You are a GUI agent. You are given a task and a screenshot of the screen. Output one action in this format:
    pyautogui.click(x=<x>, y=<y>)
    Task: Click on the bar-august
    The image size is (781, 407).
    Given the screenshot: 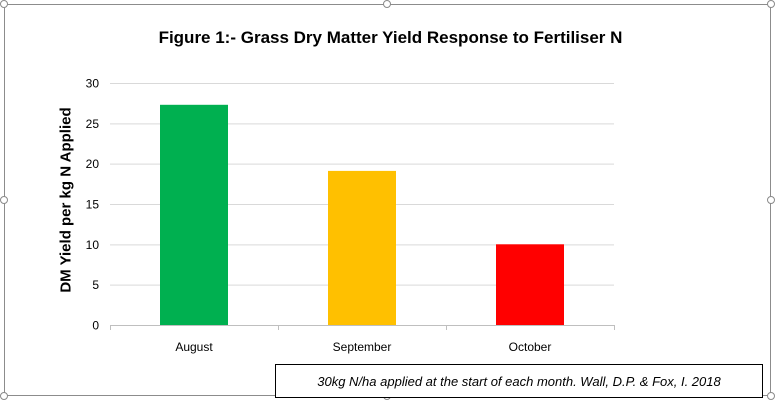 What is the action you would take?
    pyautogui.click(x=194, y=214)
    